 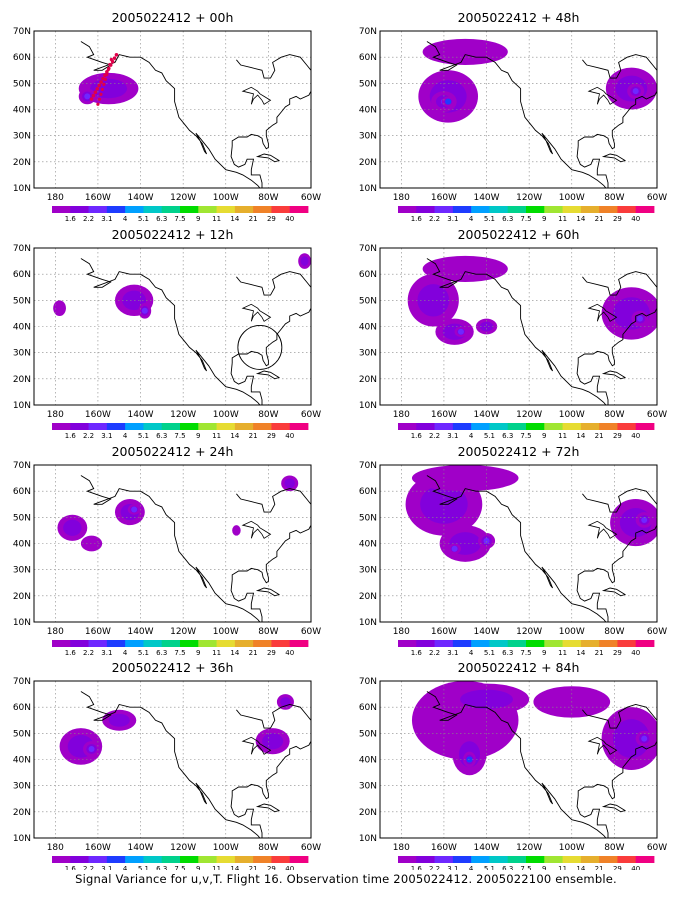 I want to click on lon-tick-label: 80W, so click(x=268, y=198).